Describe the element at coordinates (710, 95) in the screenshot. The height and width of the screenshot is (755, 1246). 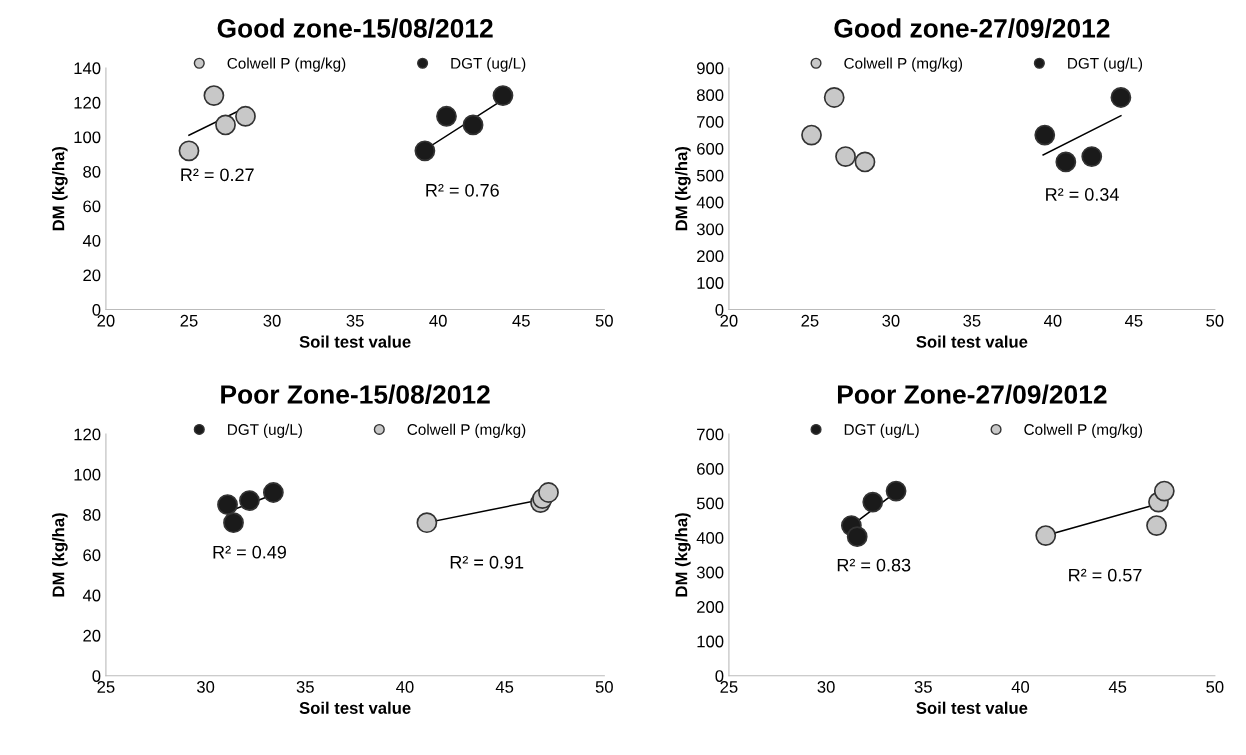
I see `y-tick-label: 800` at that location.